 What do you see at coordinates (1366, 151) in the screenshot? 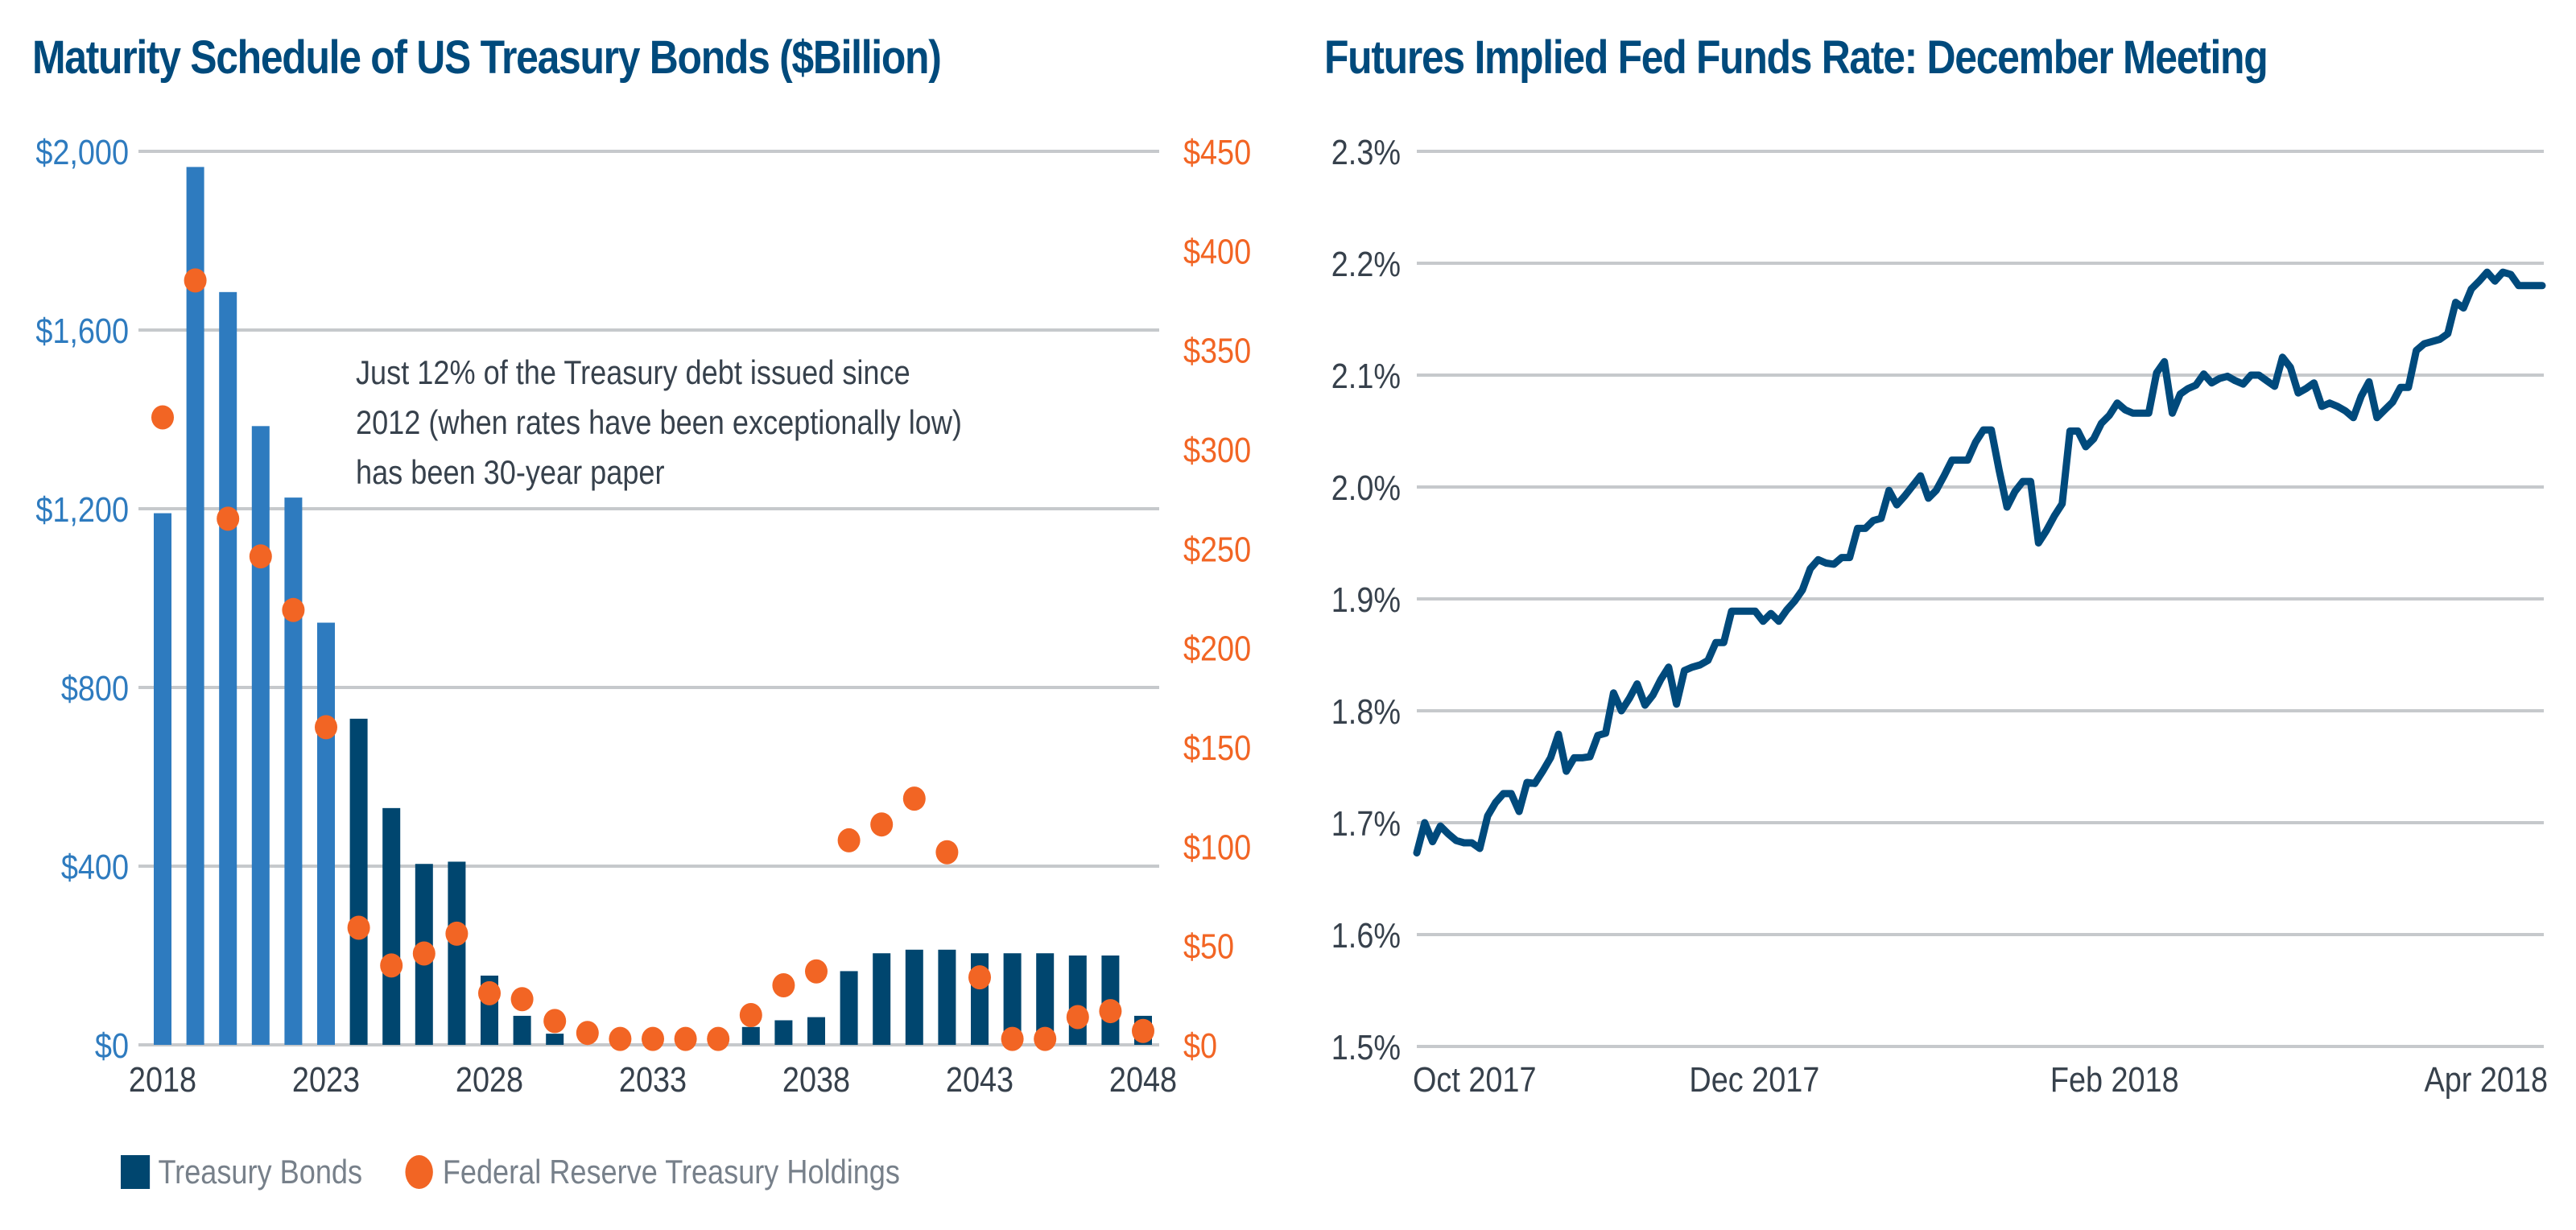
I see `right-y-tick-label: 2.3%` at bounding box center [1366, 151].